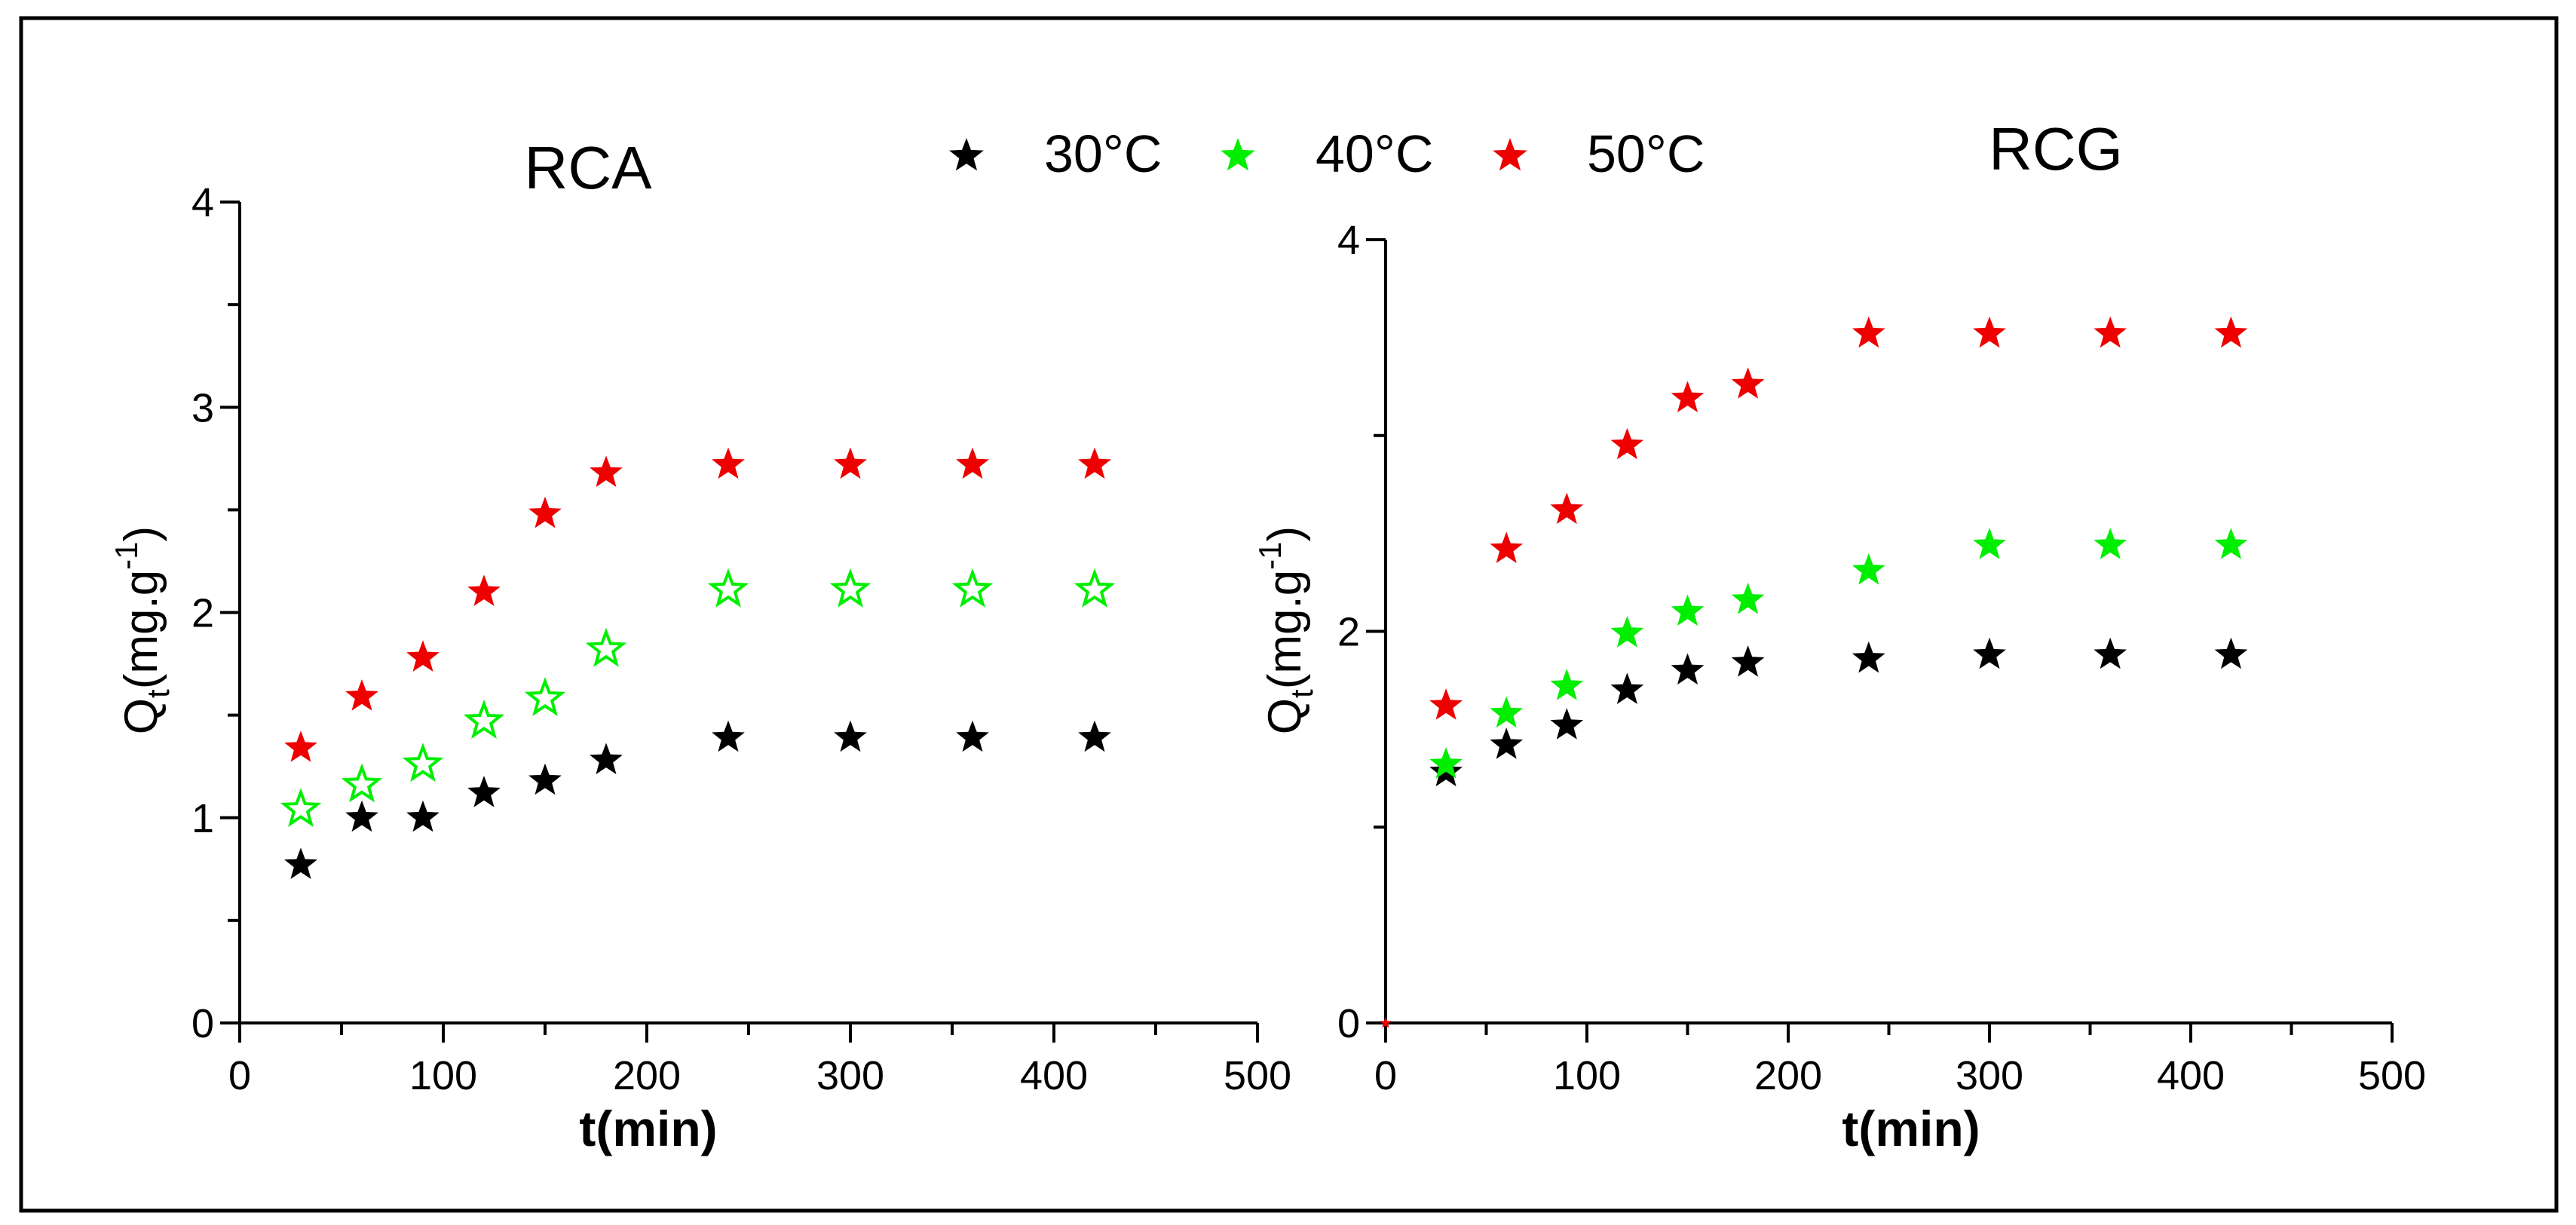 Image resolution: width=2576 pixels, height=1225 pixels. Describe the element at coordinates (1911, 1128) in the screenshot. I see `x-axis-label-rcg: t(min)` at that location.